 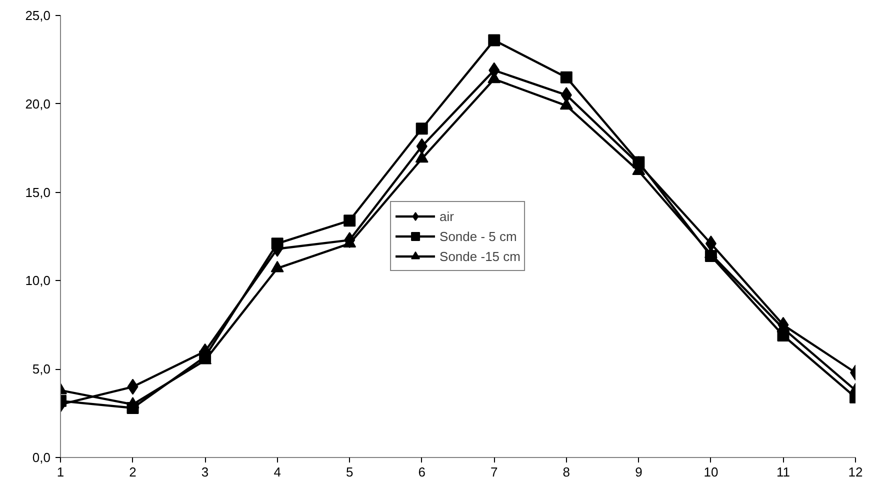 I want to click on x-tick-label: 1, so click(x=60, y=471).